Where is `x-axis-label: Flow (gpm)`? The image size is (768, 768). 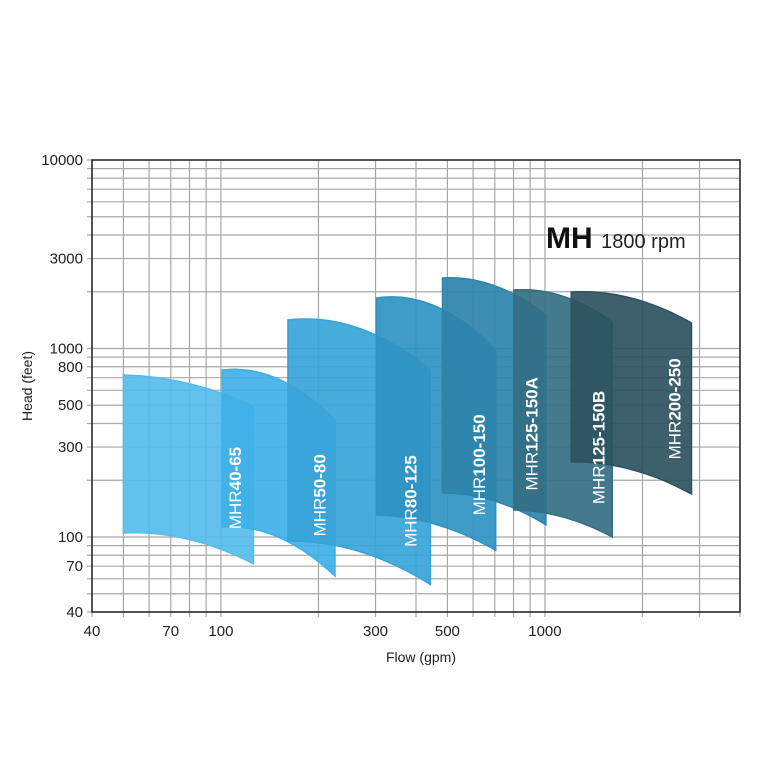 x-axis-label: Flow (gpm) is located at coordinates (421, 657).